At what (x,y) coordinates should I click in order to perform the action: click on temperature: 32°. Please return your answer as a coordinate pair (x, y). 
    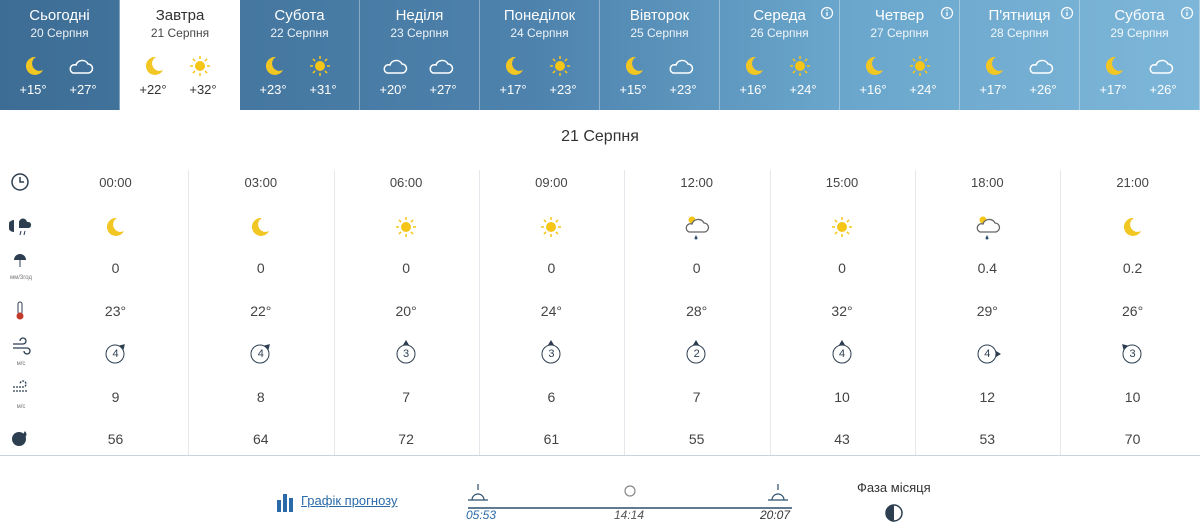
    Looking at the image, I should click on (842, 311).